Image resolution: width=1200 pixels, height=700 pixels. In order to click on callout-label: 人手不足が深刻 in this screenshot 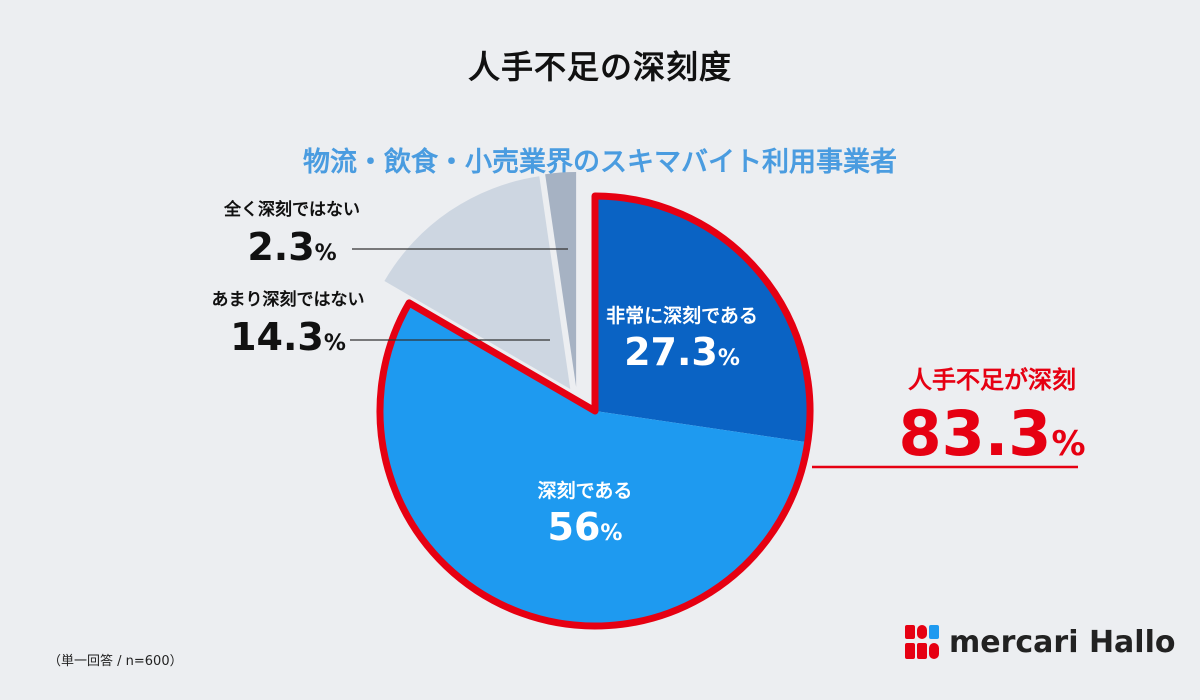, I will do `click(992, 380)`.